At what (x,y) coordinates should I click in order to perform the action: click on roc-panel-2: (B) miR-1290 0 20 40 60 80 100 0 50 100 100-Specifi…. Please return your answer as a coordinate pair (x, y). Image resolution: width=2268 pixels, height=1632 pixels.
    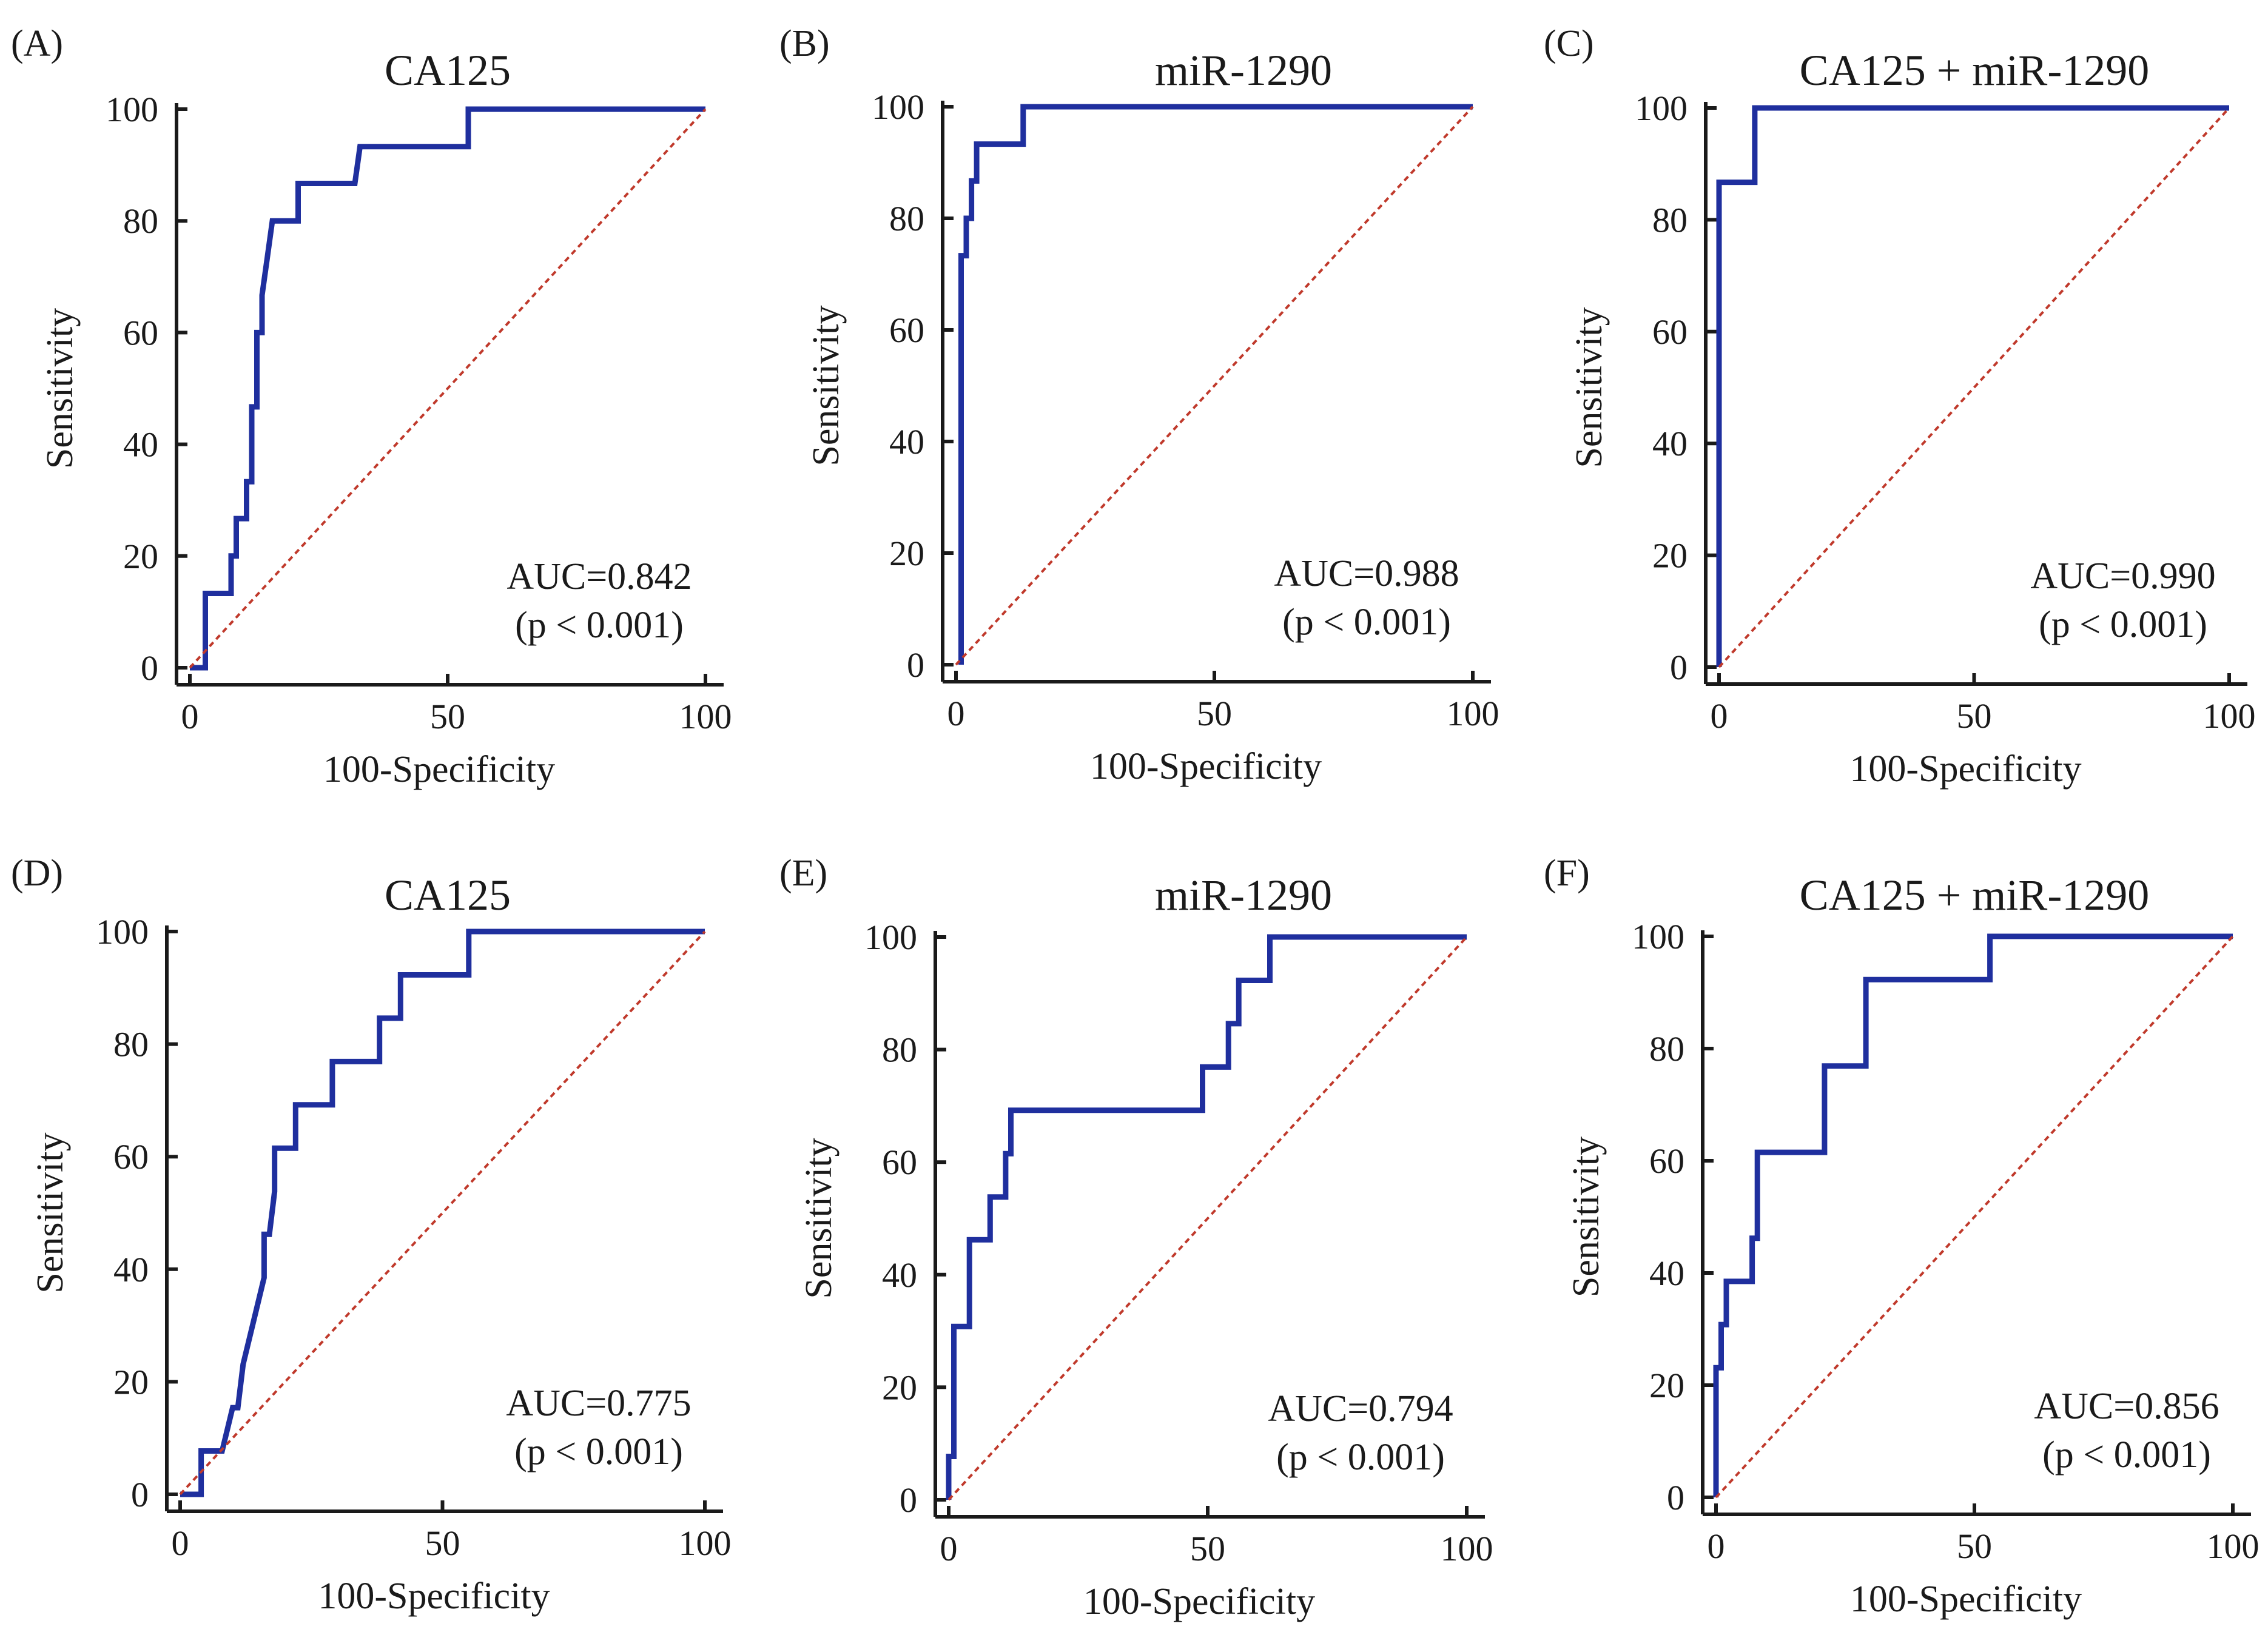
    Looking at the image, I should click on (1139, 405).